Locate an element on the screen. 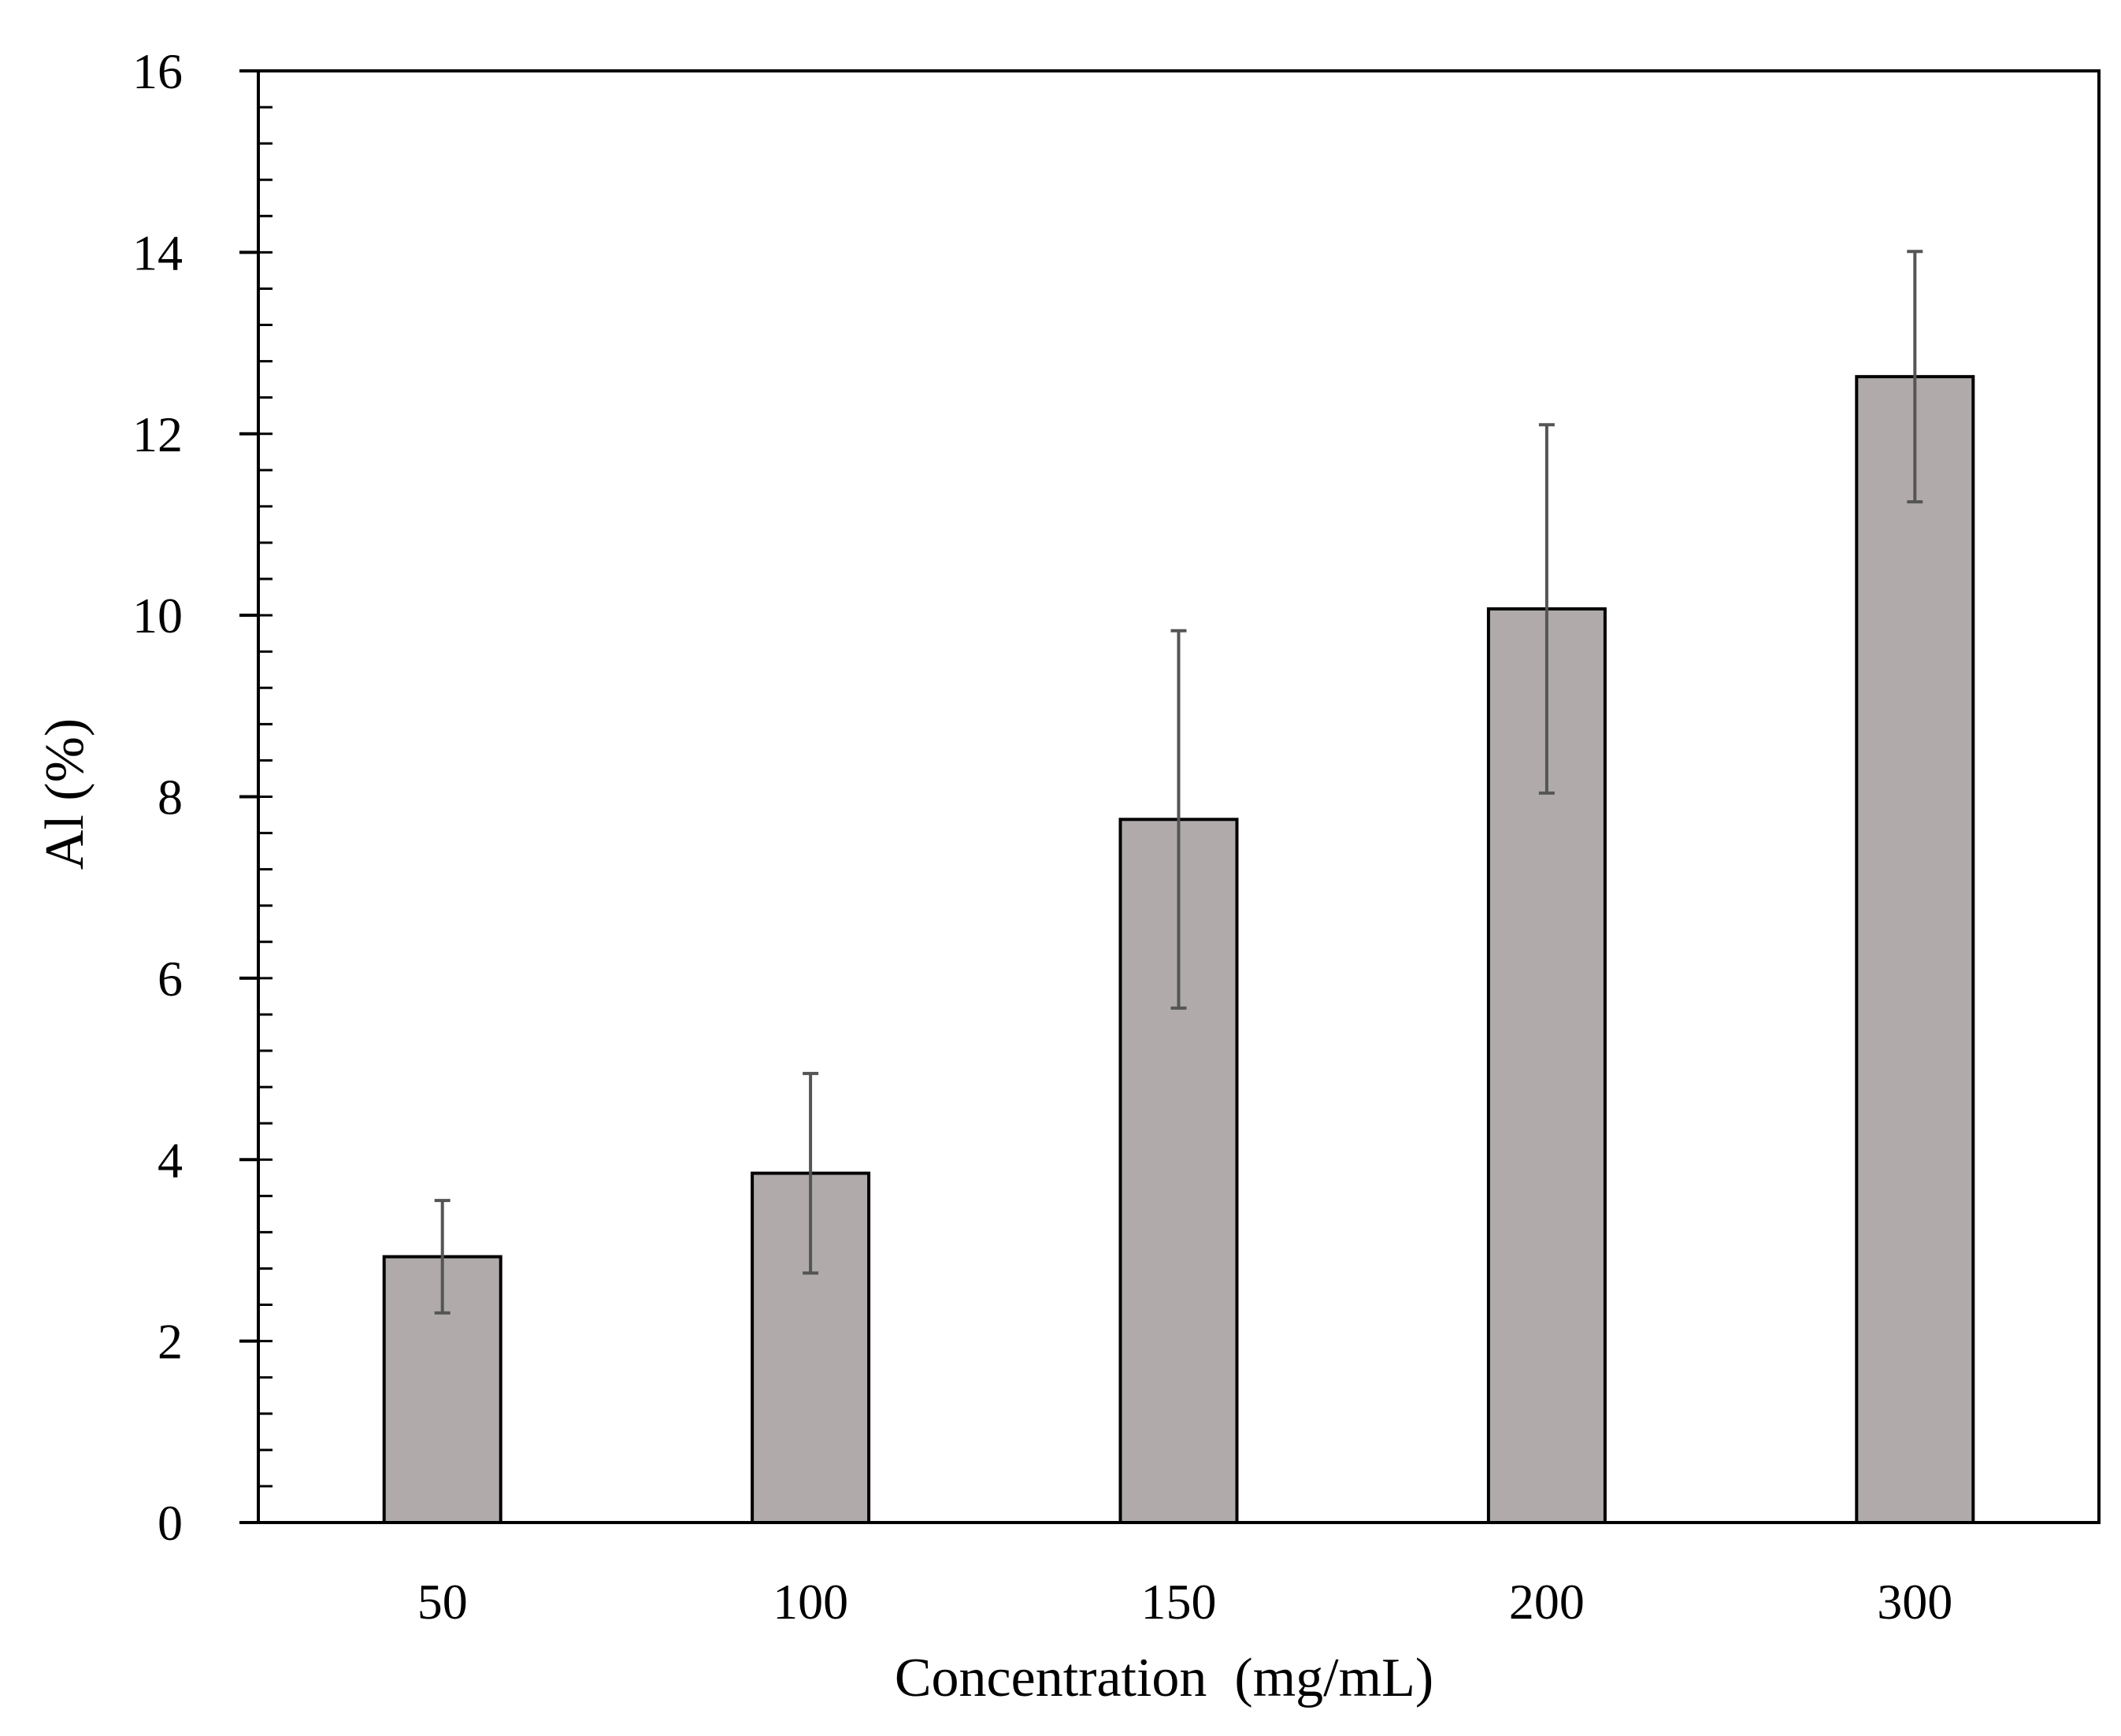 This screenshot has height=1736, width=2121. y-tick-label-6: 6 is located at coordinates (171, 979).